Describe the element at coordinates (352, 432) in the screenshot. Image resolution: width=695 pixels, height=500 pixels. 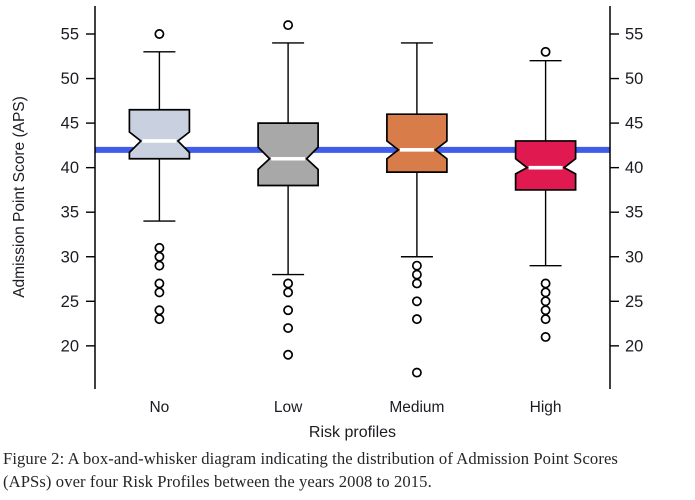
I see `x-axis-title: Risk profiles` at that location.